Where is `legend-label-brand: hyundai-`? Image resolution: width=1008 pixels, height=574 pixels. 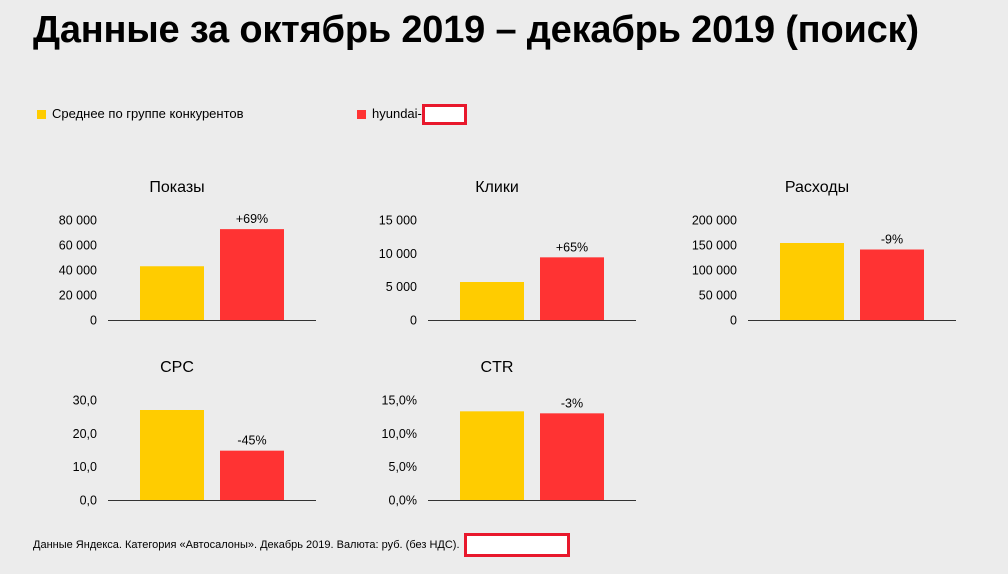 legend-label-brand: hyundai- is located at coordinates (397, 113).